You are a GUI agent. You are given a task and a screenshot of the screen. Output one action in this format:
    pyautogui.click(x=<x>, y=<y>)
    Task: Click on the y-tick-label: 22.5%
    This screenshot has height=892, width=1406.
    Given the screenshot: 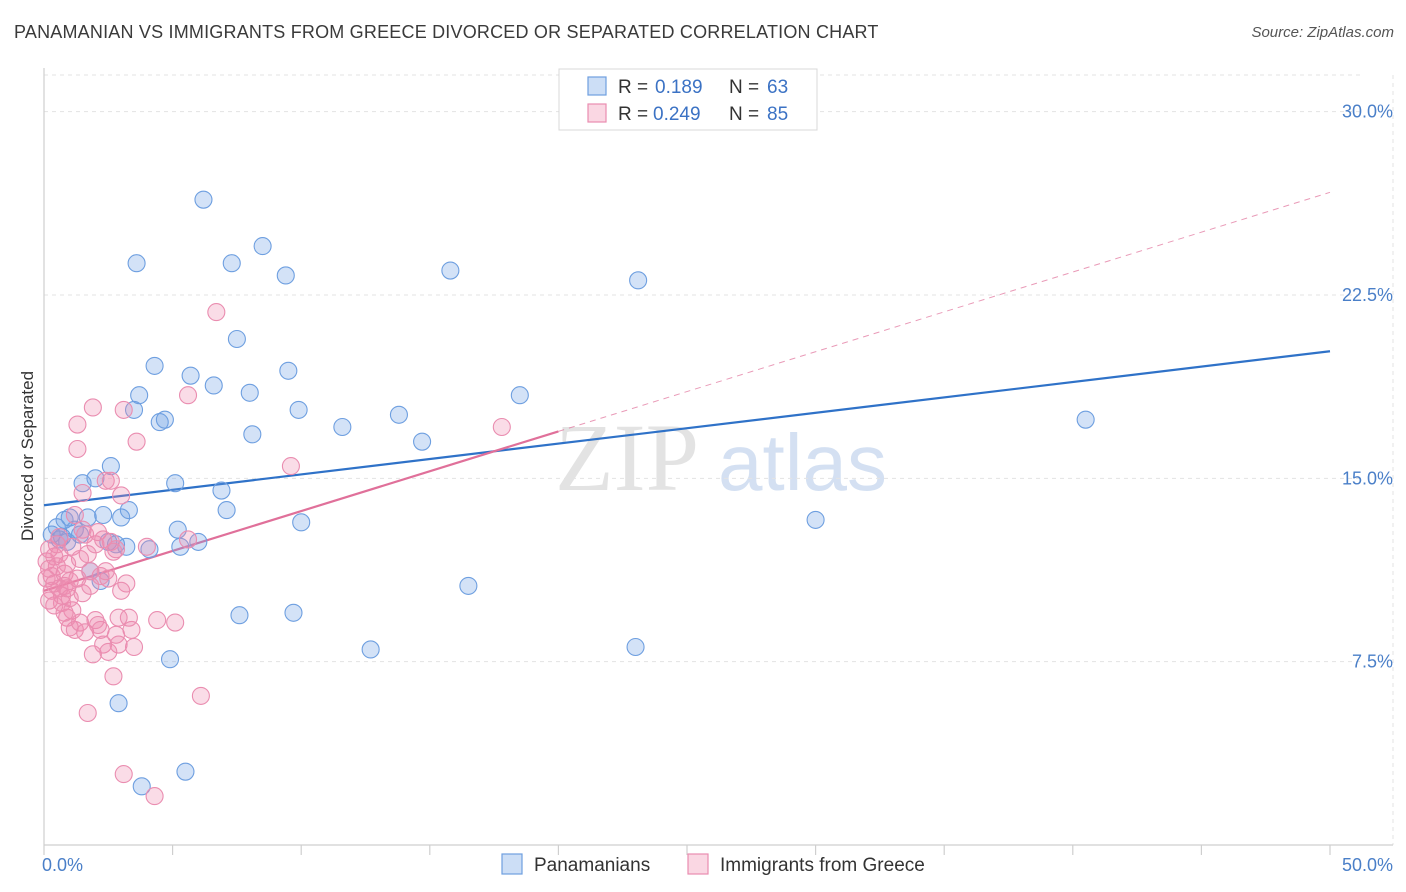 What is the action you would take?
    pyautogui.click(x=1367, y=295)
    